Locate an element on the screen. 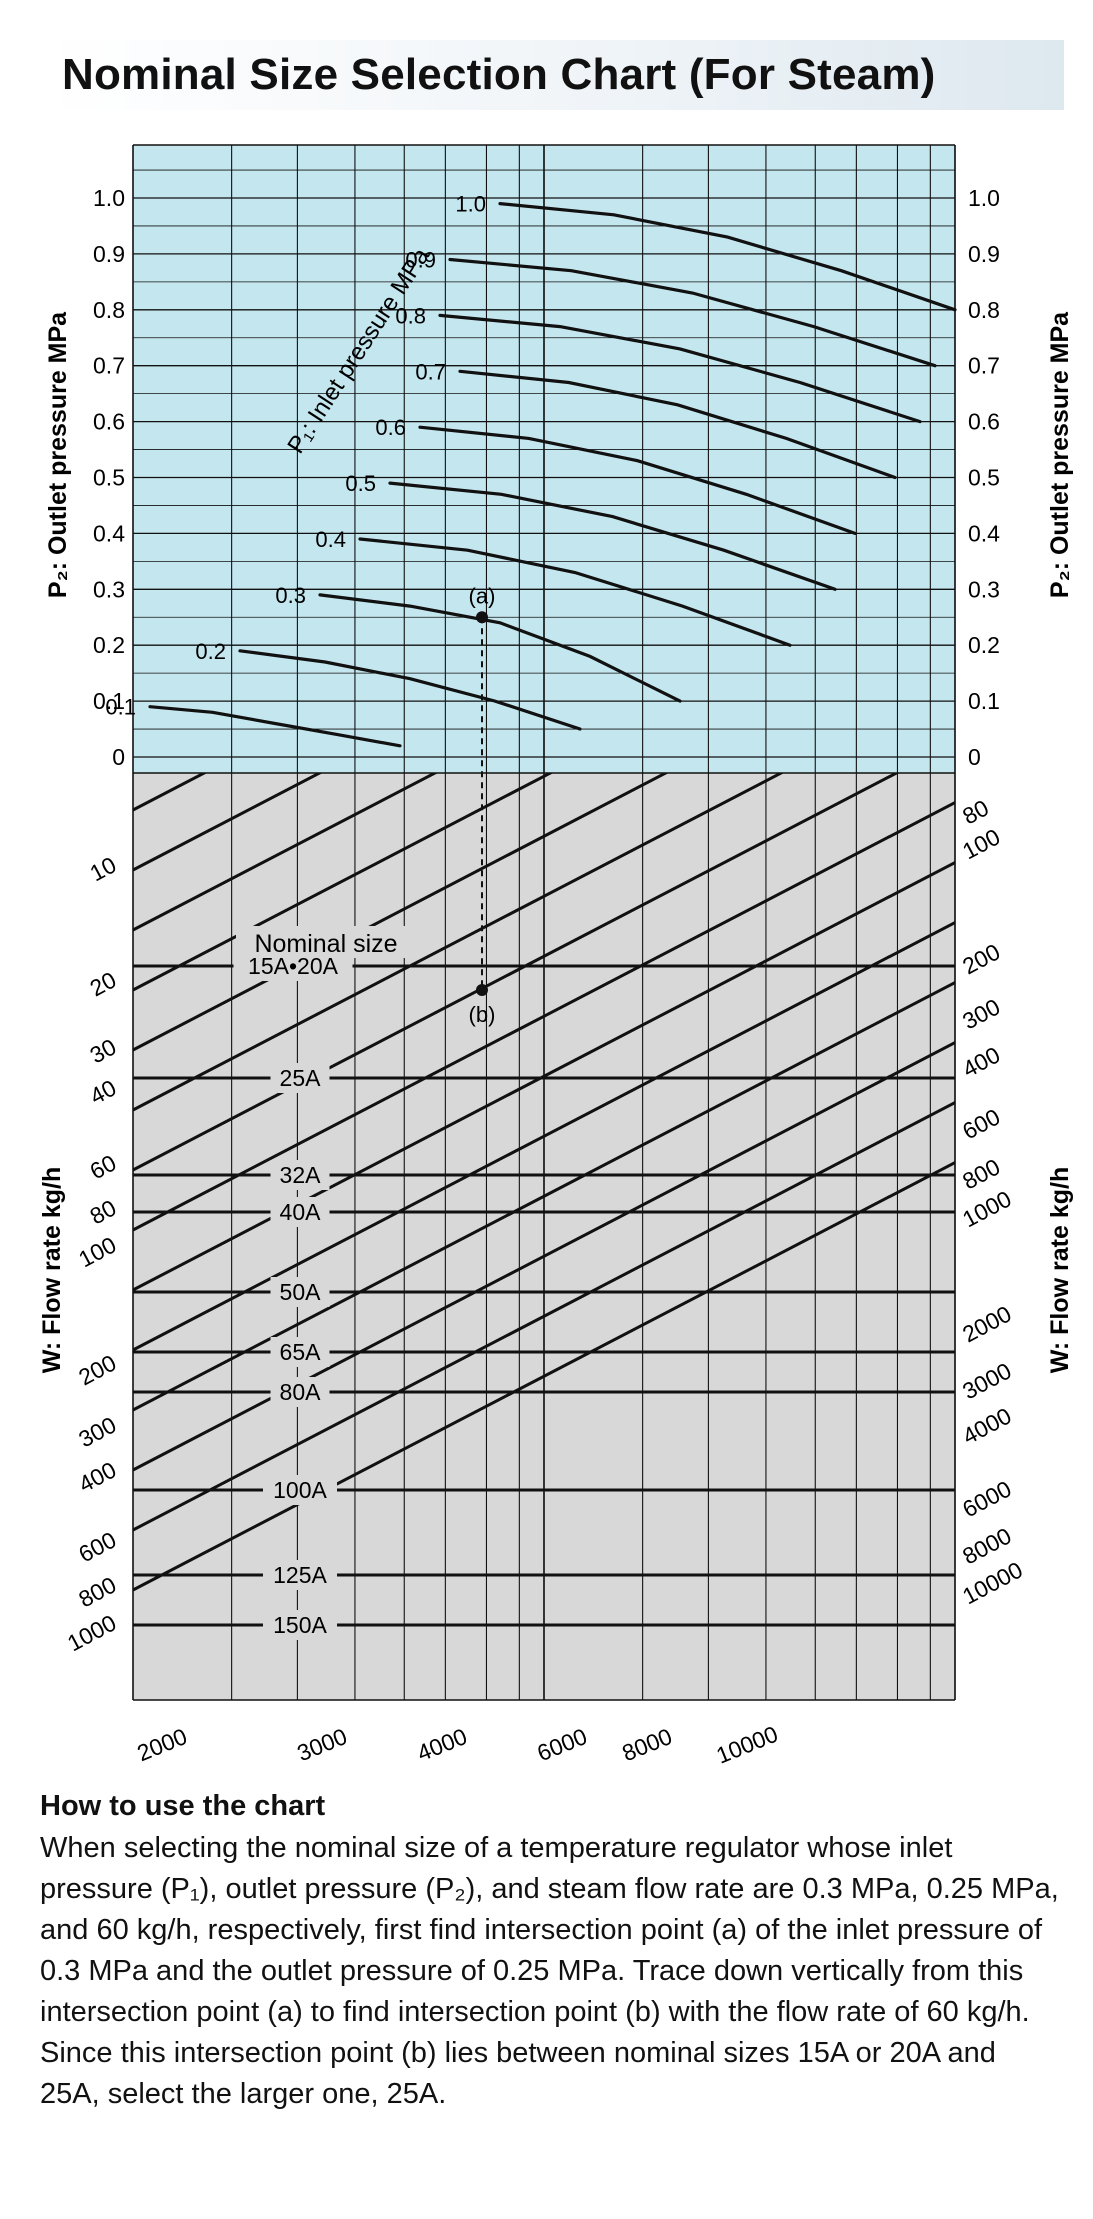 This screenshot has width=1093, height=2219. curve-label: 0.7 is located at coordinates (430, 371).